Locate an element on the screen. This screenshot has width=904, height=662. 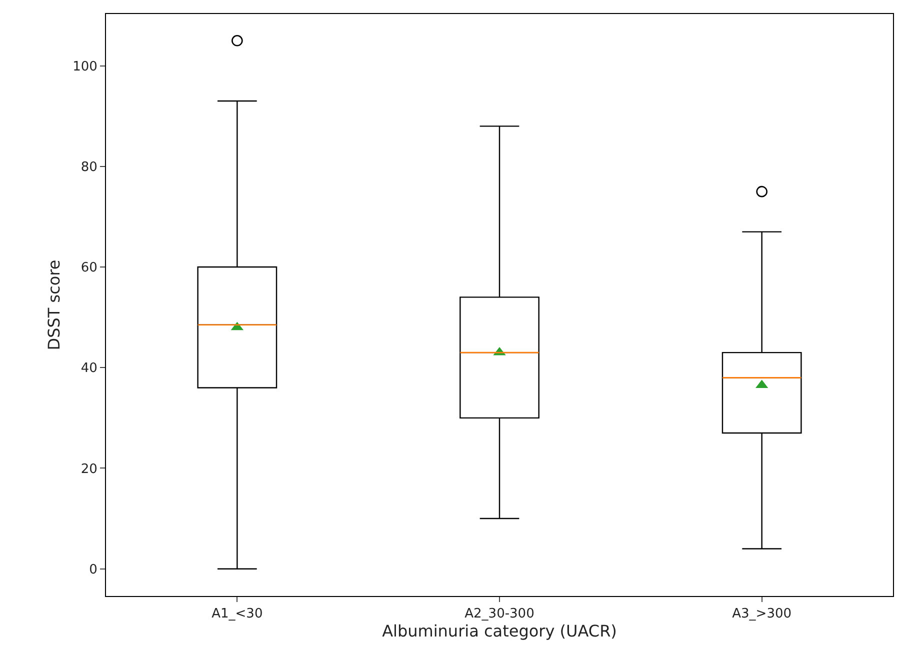
x-axis-title: Albuminuria category (UACR) is located at coordinates (499, 631).